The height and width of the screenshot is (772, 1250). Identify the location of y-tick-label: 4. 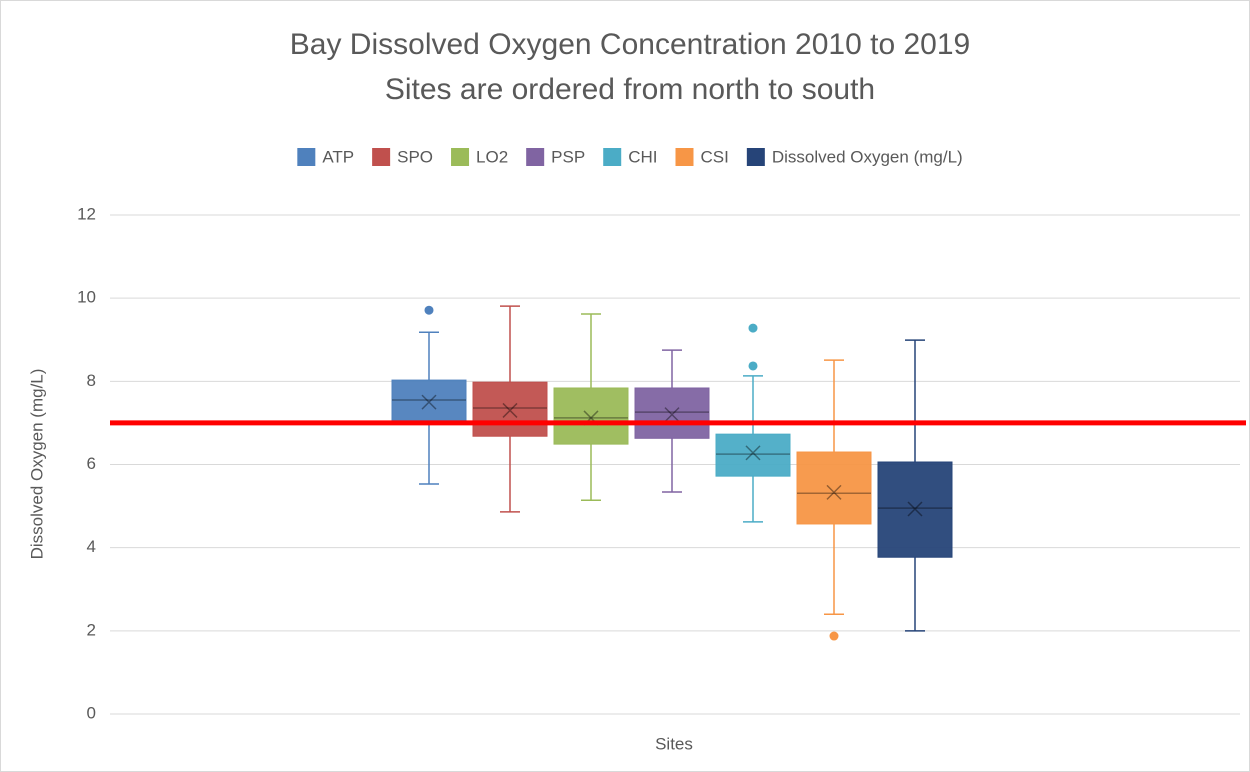
(91, 546).